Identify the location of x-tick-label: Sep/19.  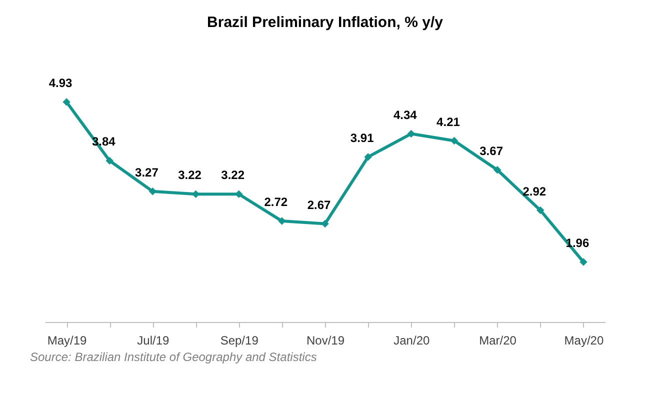
(239, 341).